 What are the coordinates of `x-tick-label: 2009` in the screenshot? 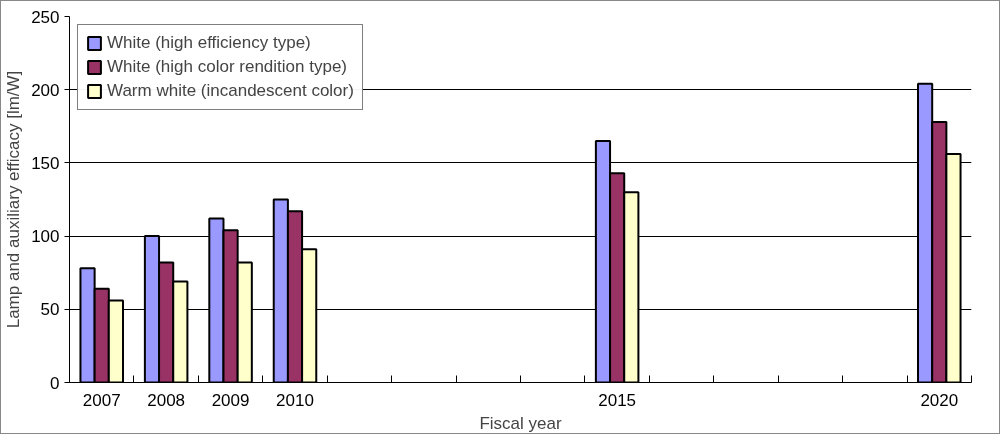 It's located at (230, 400).